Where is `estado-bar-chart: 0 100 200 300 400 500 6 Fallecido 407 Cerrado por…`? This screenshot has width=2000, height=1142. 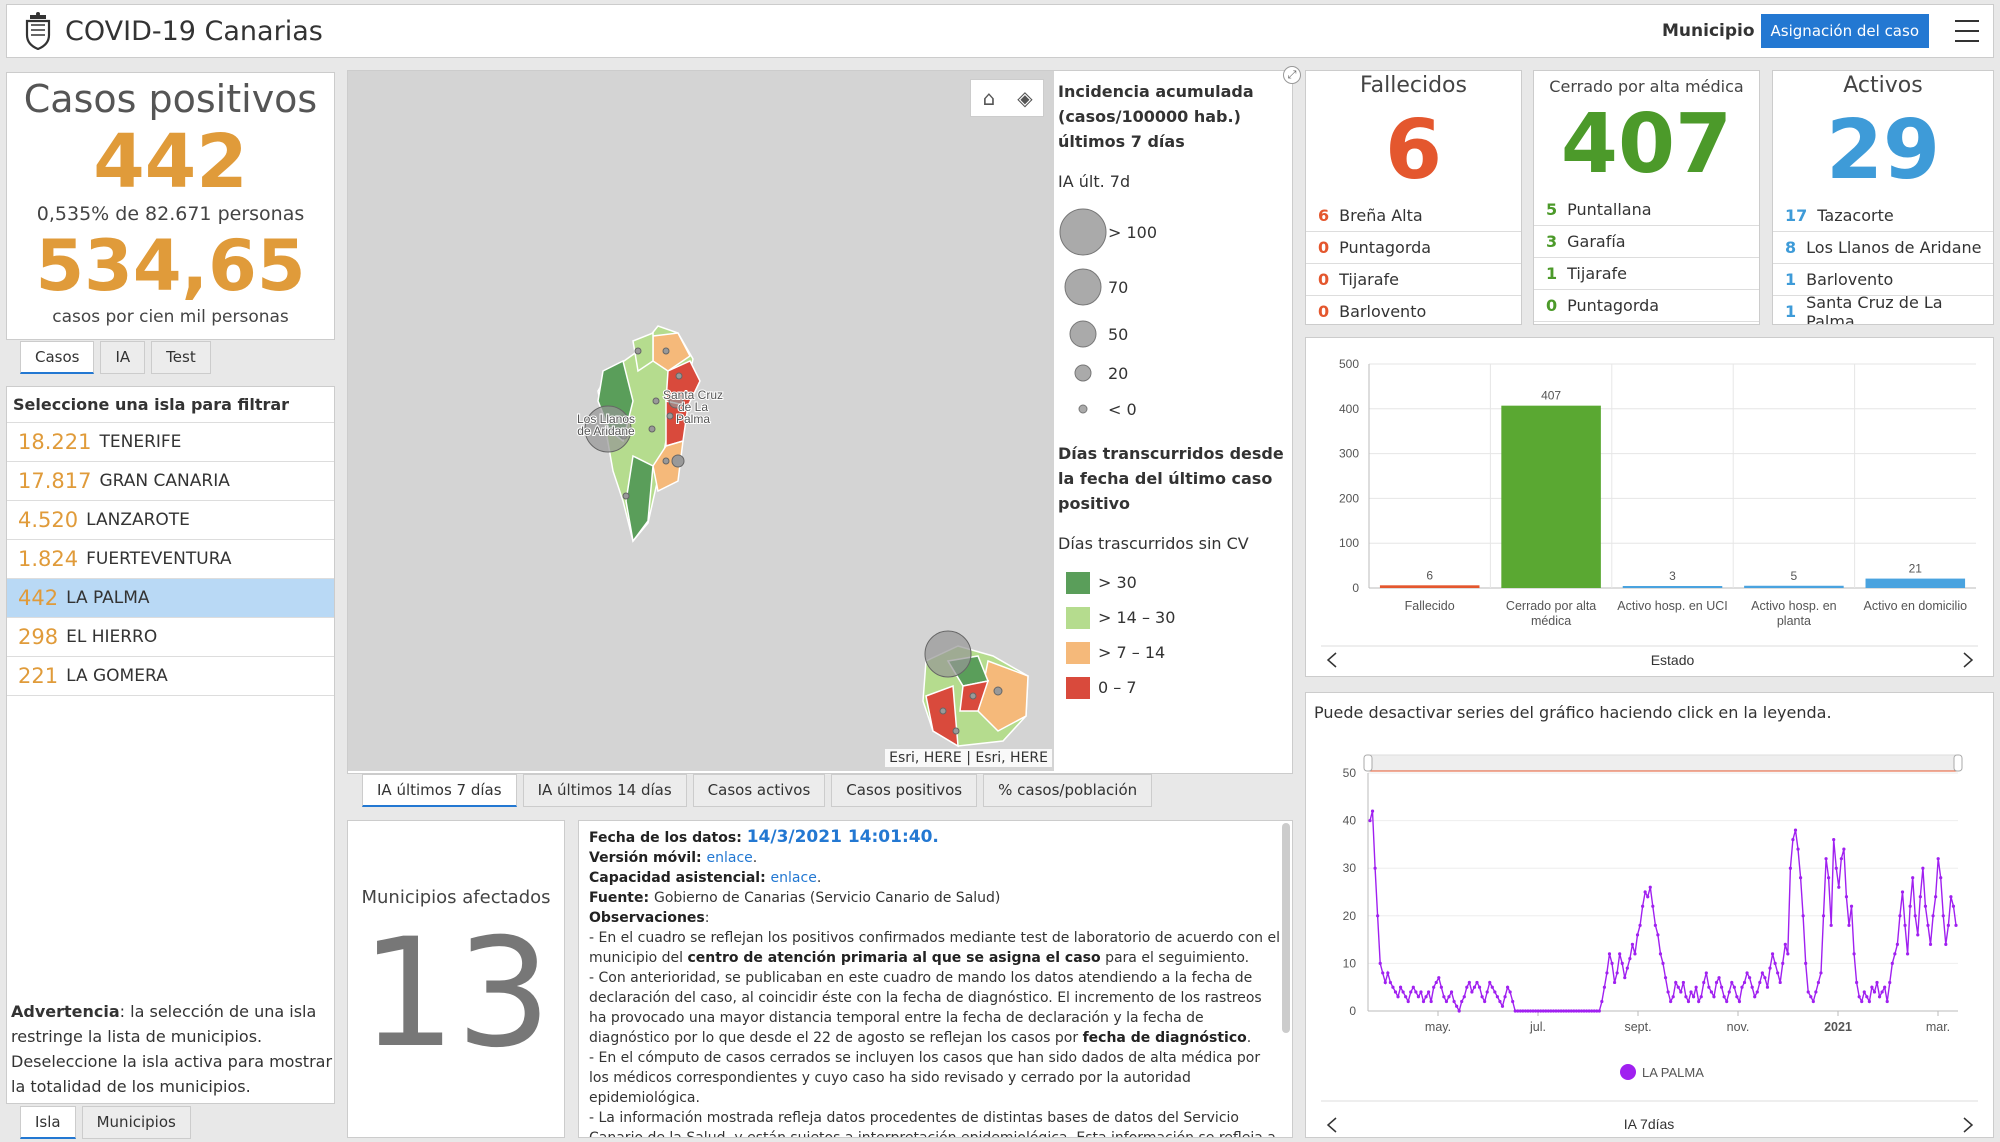 estado-bar-chart: 0 100 200 300 400 500 6 Fallecido 407 Cerrado por… is located at coordinates (1649, 507).